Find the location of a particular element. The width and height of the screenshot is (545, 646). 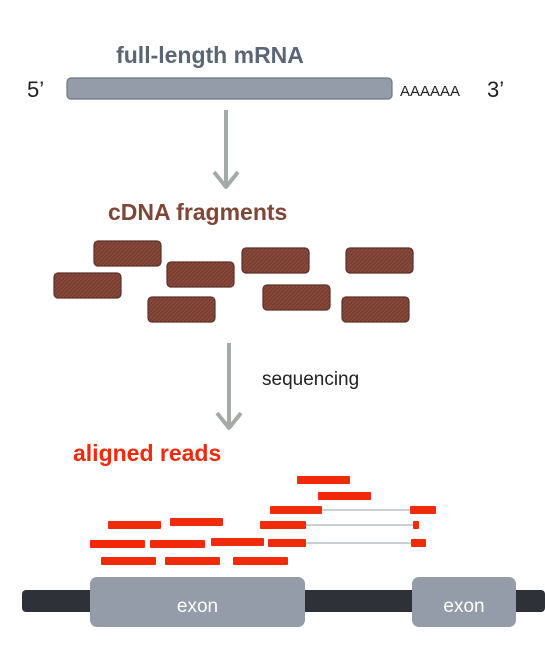

aligned-reads-title: aligned reads is located at coordinates (147, 453).